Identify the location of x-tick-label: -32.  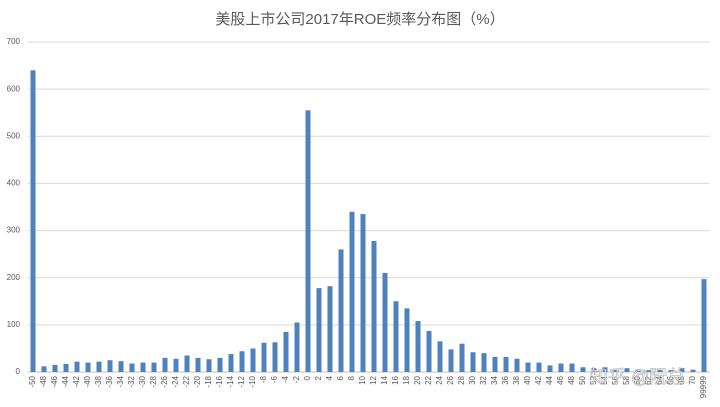
(131, 381).